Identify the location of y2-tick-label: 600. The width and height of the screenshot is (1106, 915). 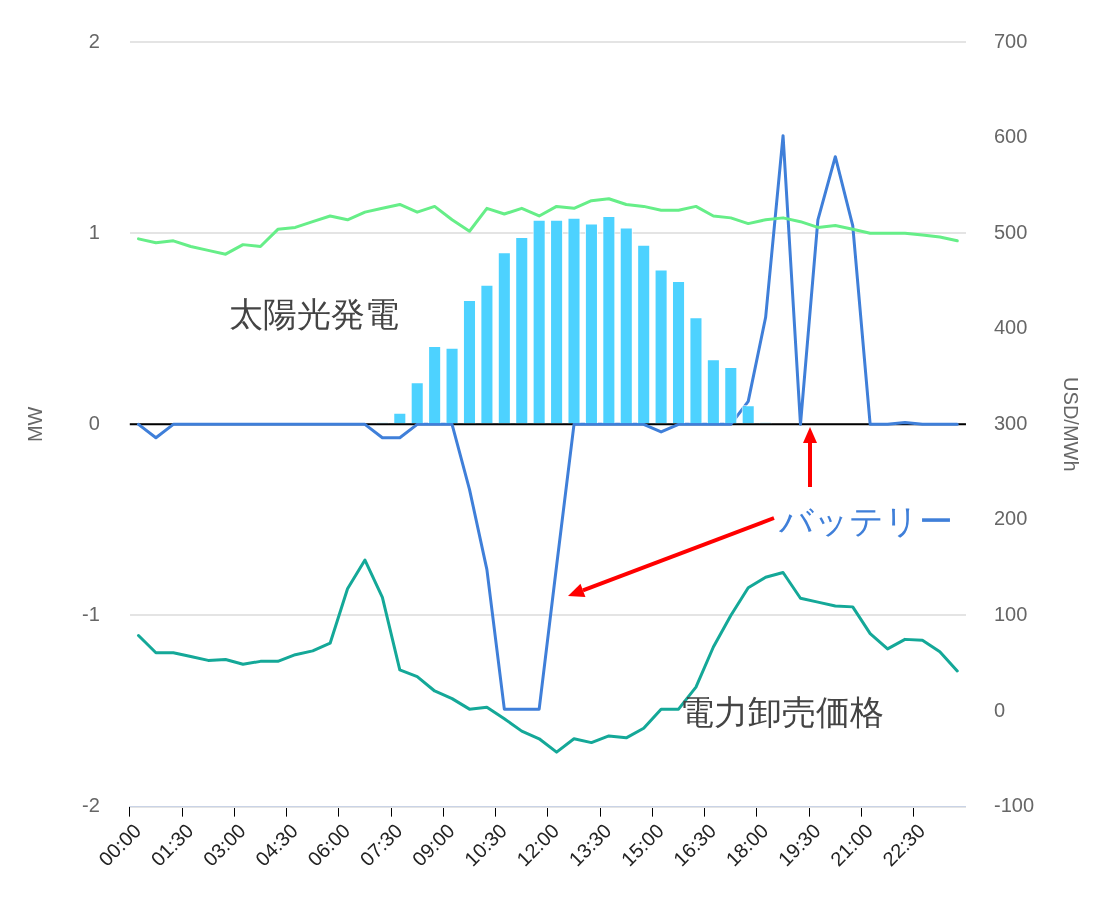
(1010, 136).